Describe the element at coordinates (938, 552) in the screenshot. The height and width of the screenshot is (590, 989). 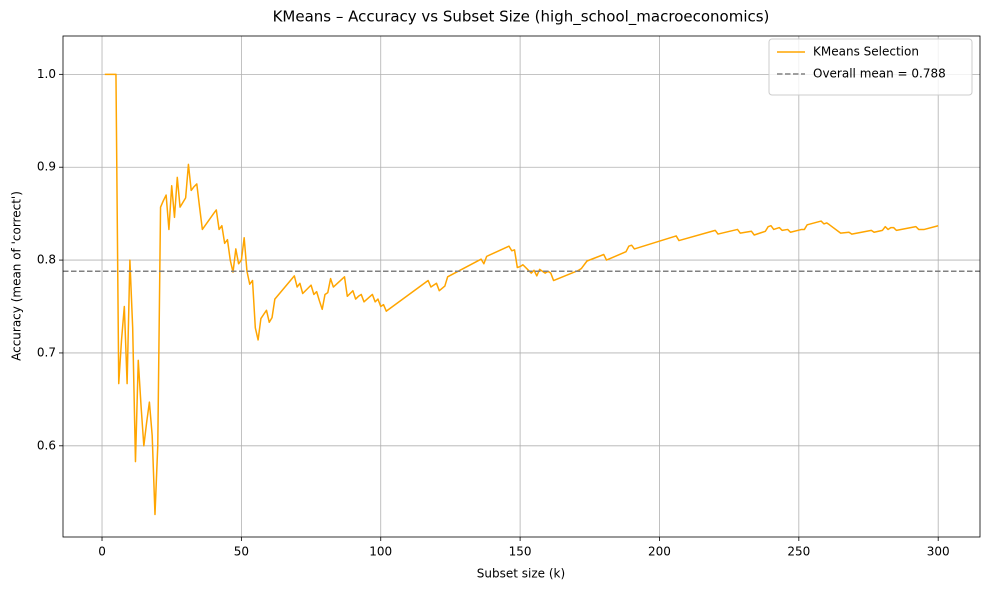
I see `x-tick-label: 300` at that location.